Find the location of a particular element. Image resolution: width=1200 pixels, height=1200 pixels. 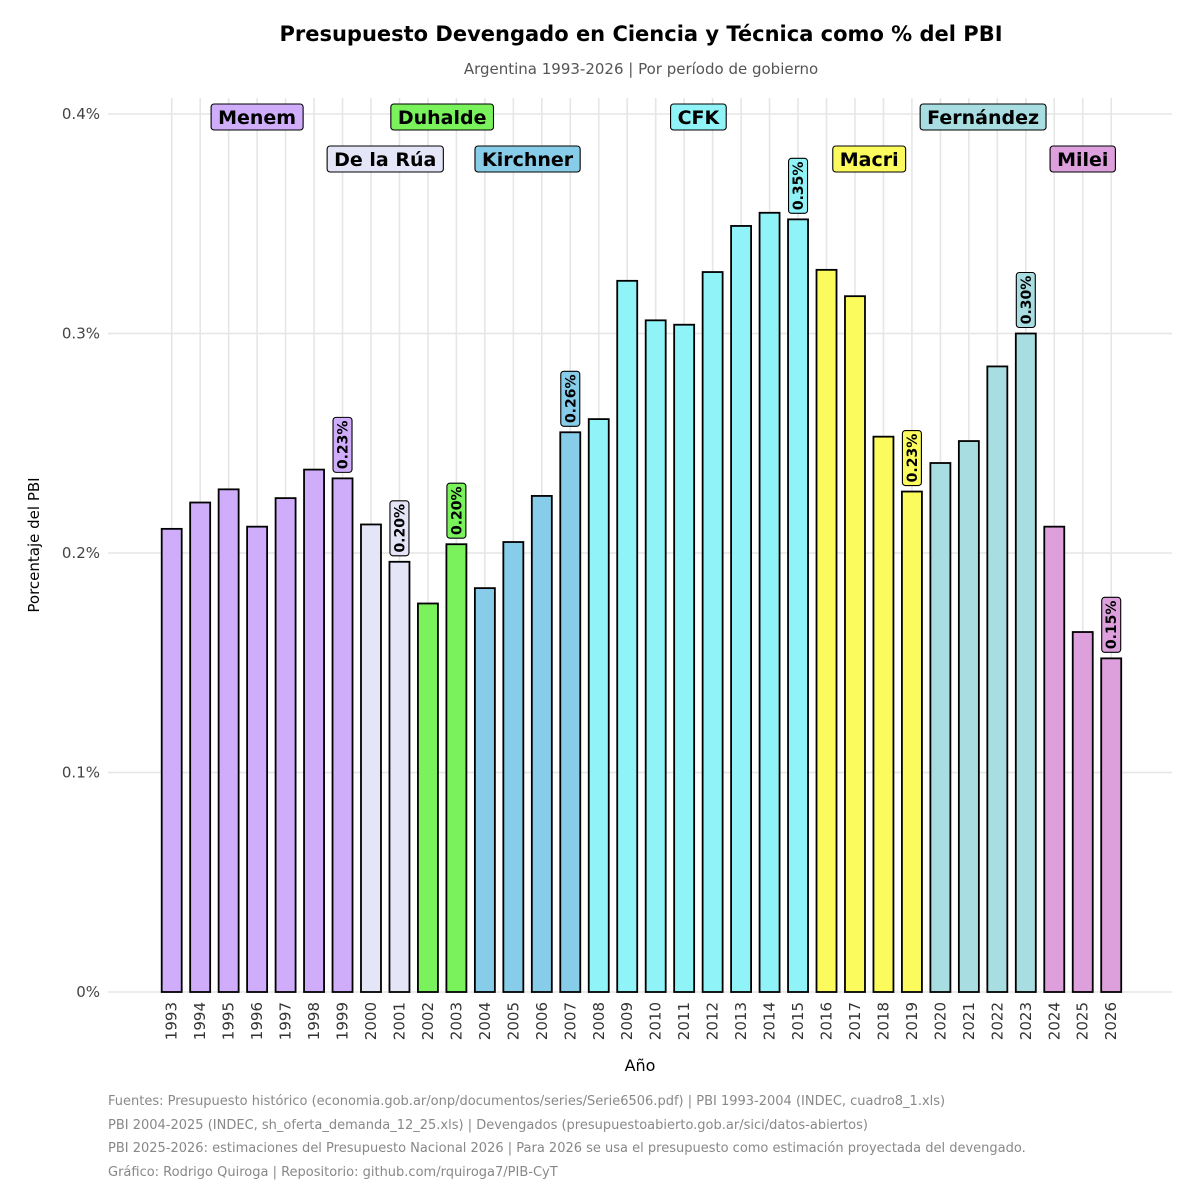

government-label-text: Fernández is located at coordinates (983, 118).